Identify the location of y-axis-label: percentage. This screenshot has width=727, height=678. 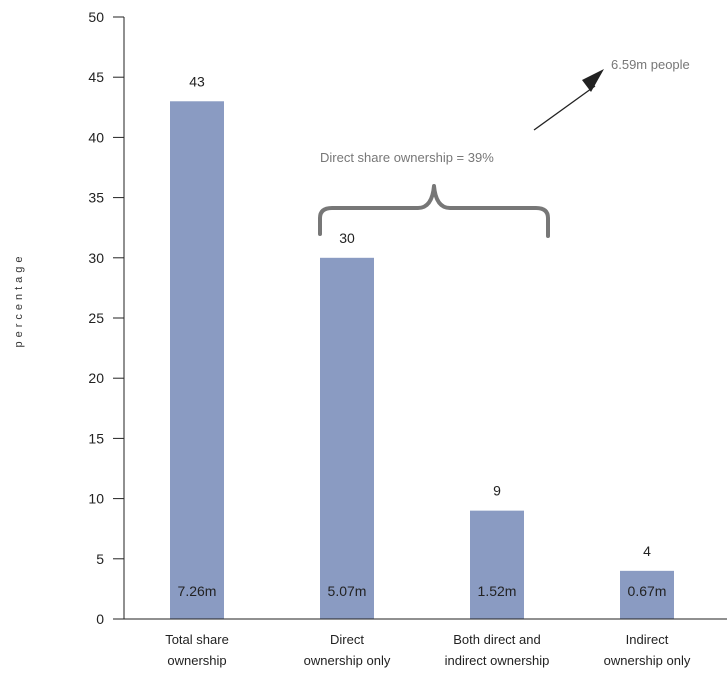
(19, 299).